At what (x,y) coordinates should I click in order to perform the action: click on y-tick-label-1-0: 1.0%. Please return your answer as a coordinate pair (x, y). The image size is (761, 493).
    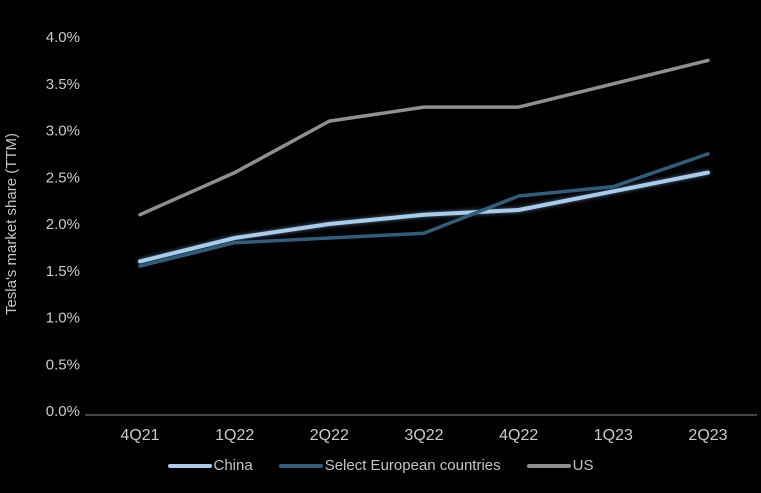
    Looking at the image, I should click on (63, 318).